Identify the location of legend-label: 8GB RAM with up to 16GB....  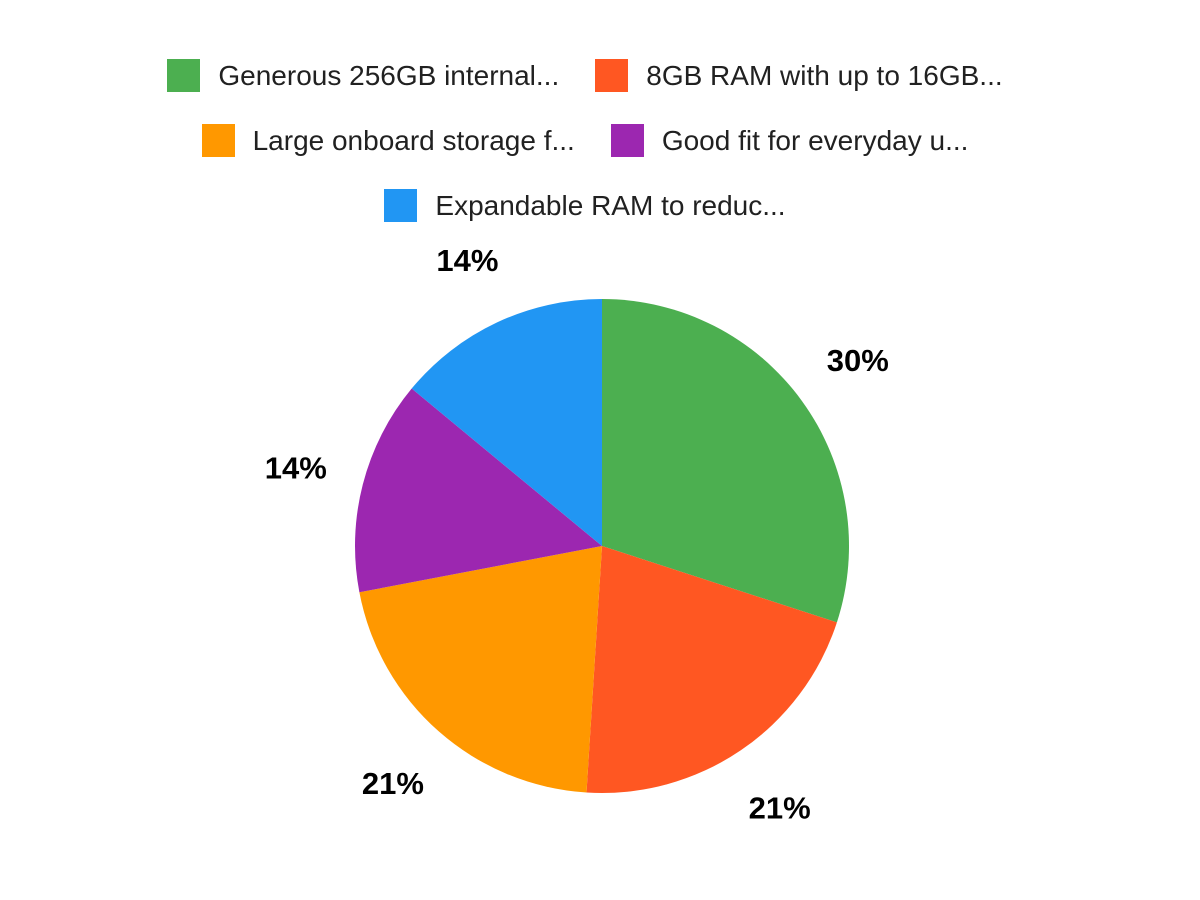
(824, 75).